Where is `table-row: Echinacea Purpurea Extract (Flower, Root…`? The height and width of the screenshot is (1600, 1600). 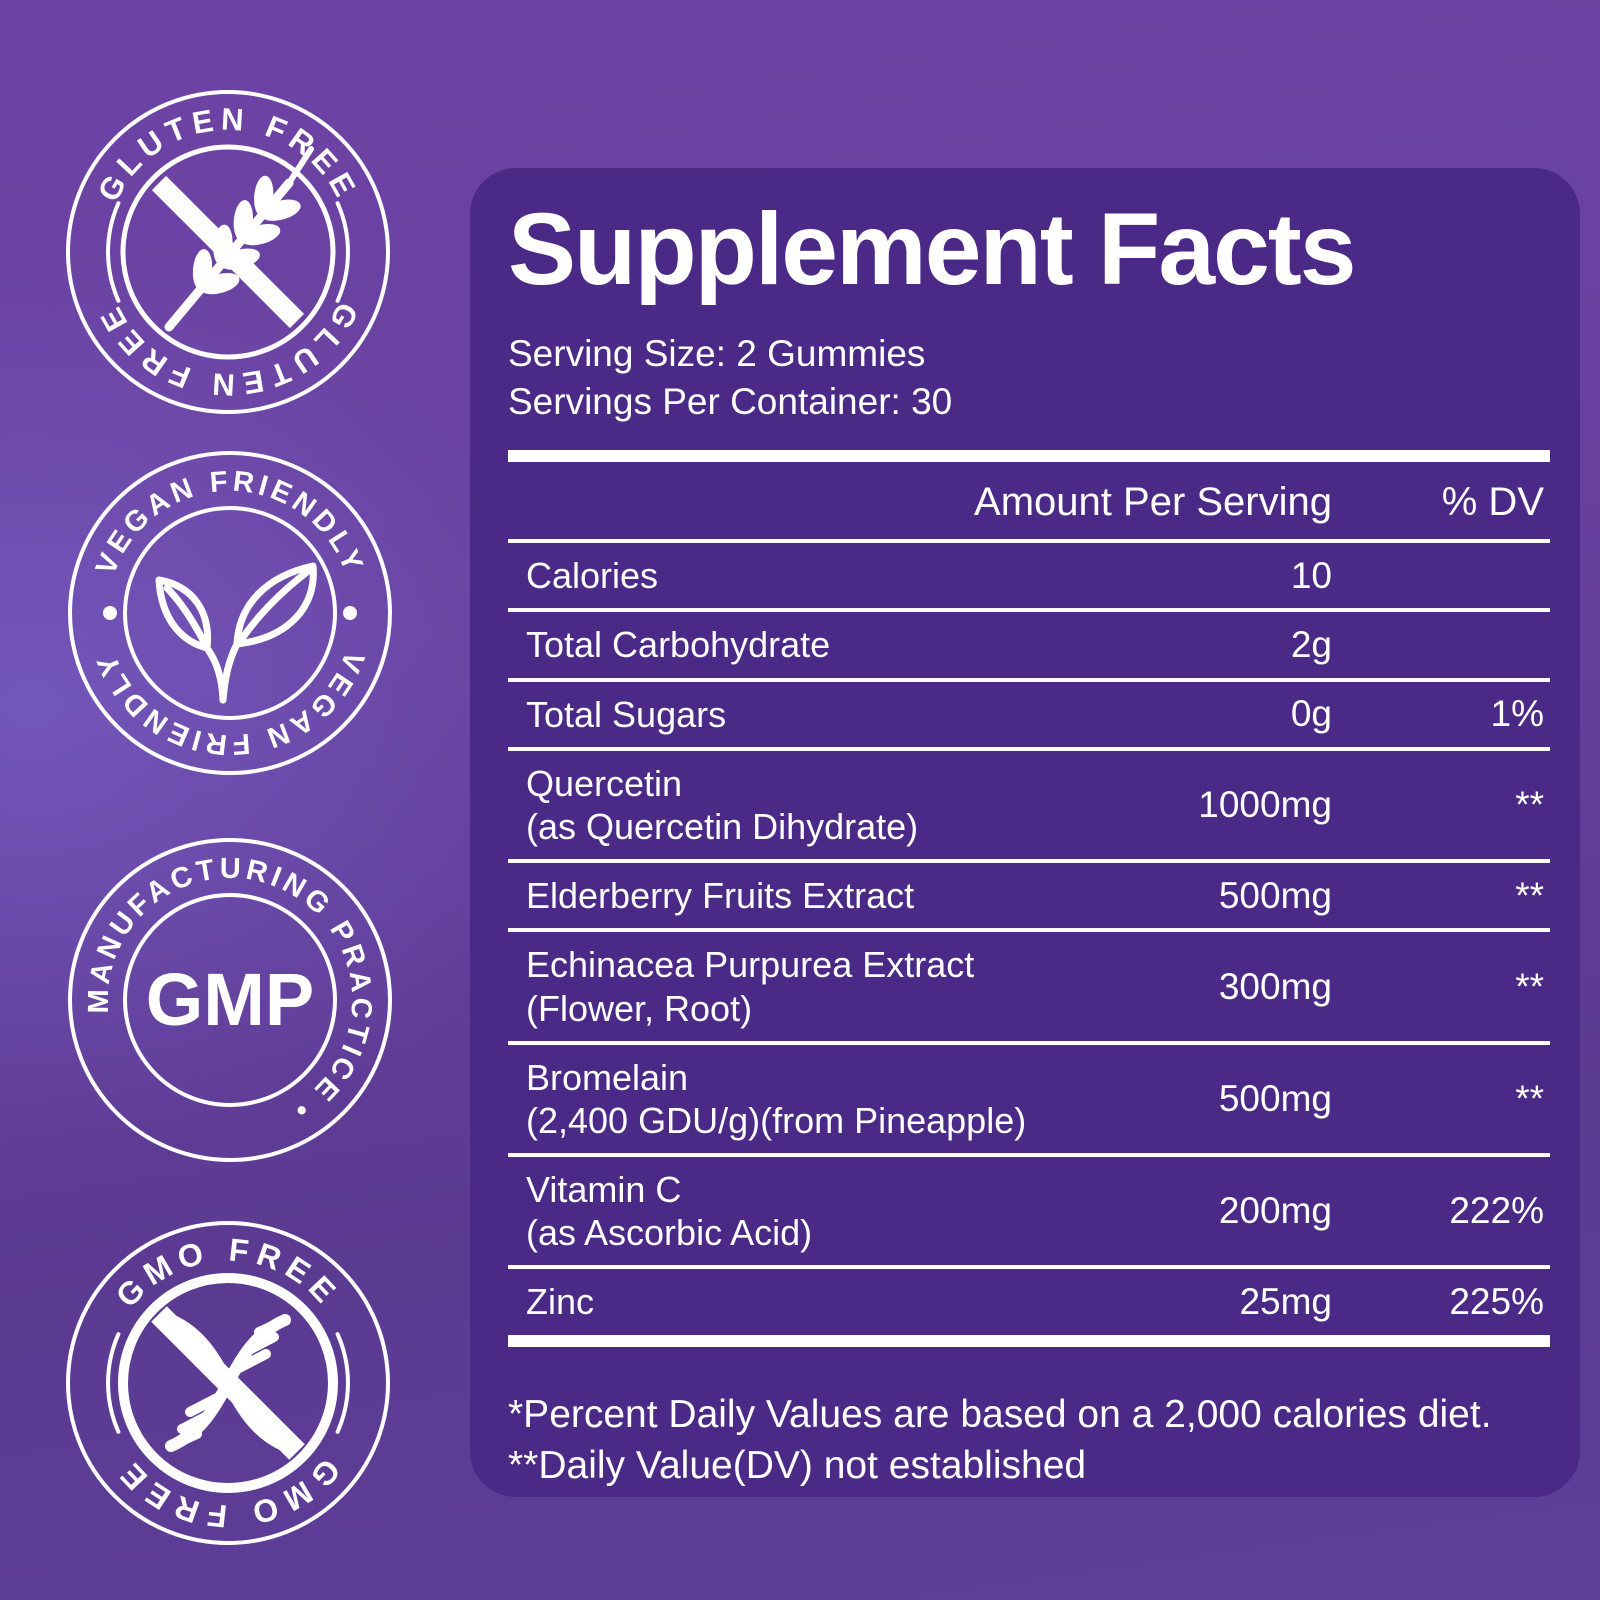
table-row: Echinacea Purpurea Extract (Flower, Root… is located at coordinates (1029, 984).